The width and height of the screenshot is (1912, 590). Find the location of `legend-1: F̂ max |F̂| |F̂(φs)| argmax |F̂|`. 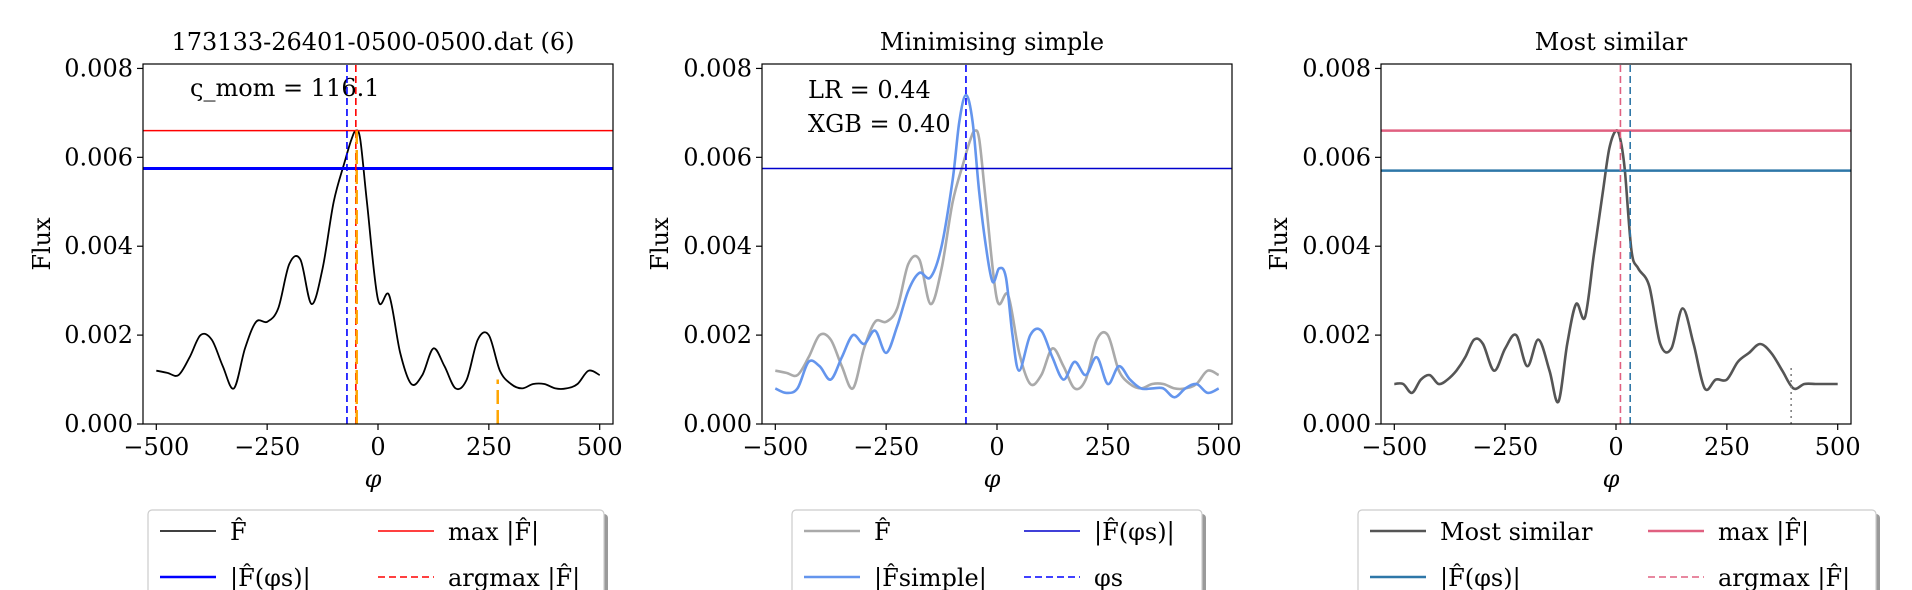

legend-1: F̂ max |F̂| |F̂(φs)| argmax |F̂| is located at coordinates (377, 549).